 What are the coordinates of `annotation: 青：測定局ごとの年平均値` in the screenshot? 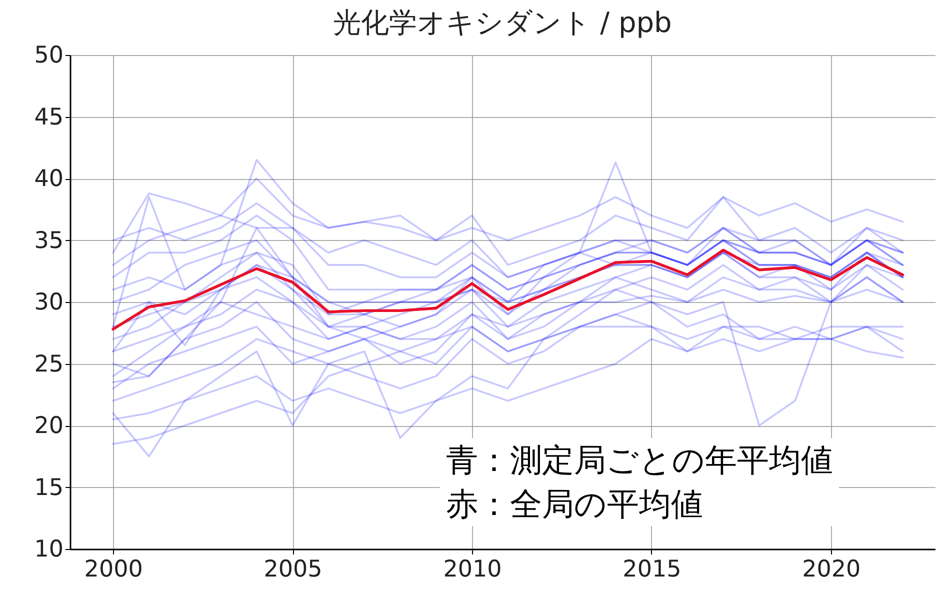 It's located at (639, 460).